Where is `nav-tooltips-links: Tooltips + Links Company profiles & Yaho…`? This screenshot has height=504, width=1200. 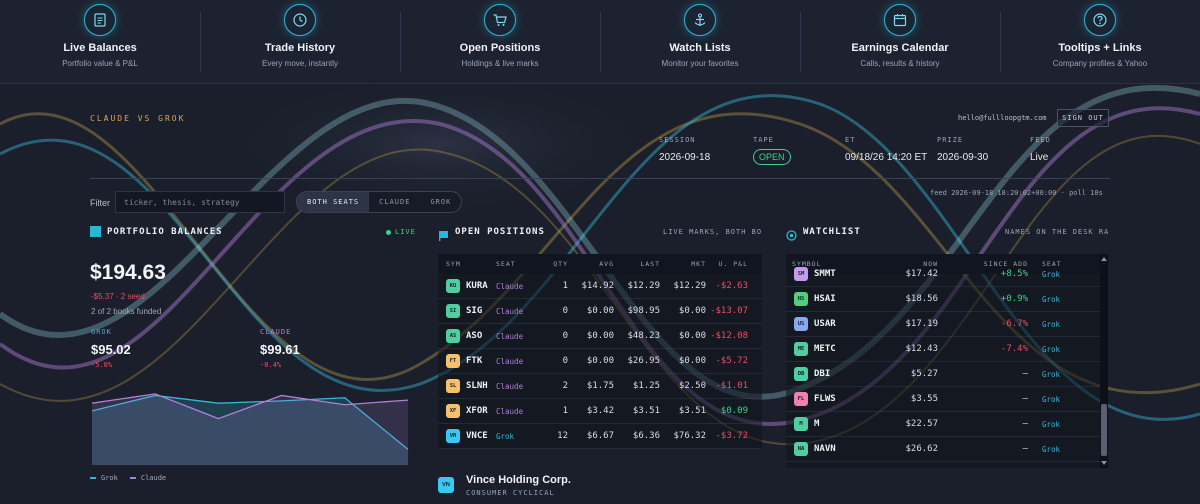 nav-tooltips-links: Tooltips + Links Company profiles & Yaho… is located at coordinates (1100, 42).